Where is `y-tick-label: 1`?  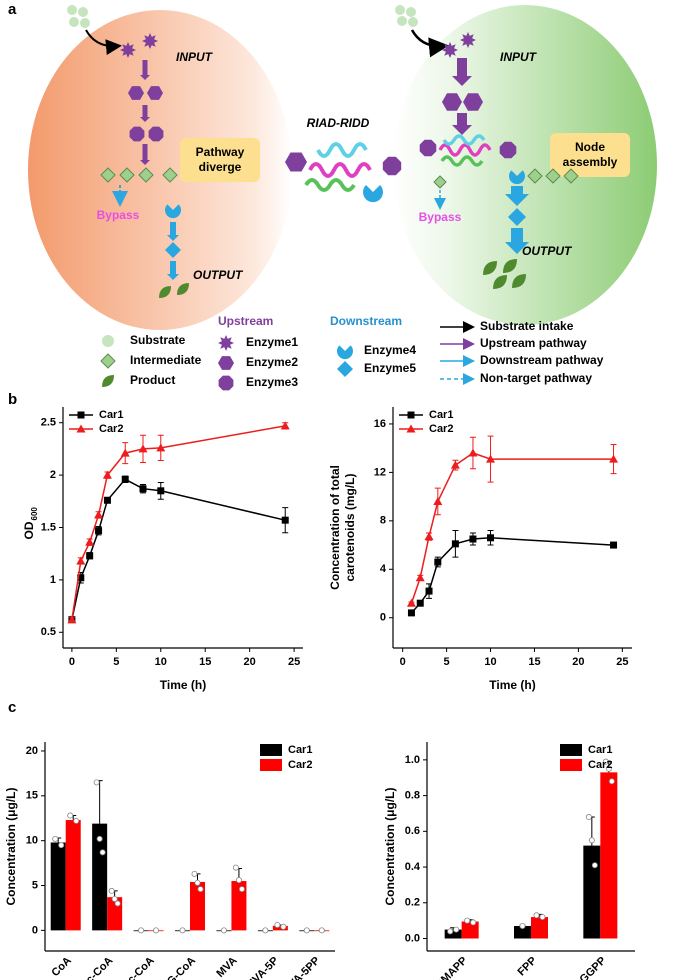 y-tick-label: 1 is located at coordinates (53, 580).